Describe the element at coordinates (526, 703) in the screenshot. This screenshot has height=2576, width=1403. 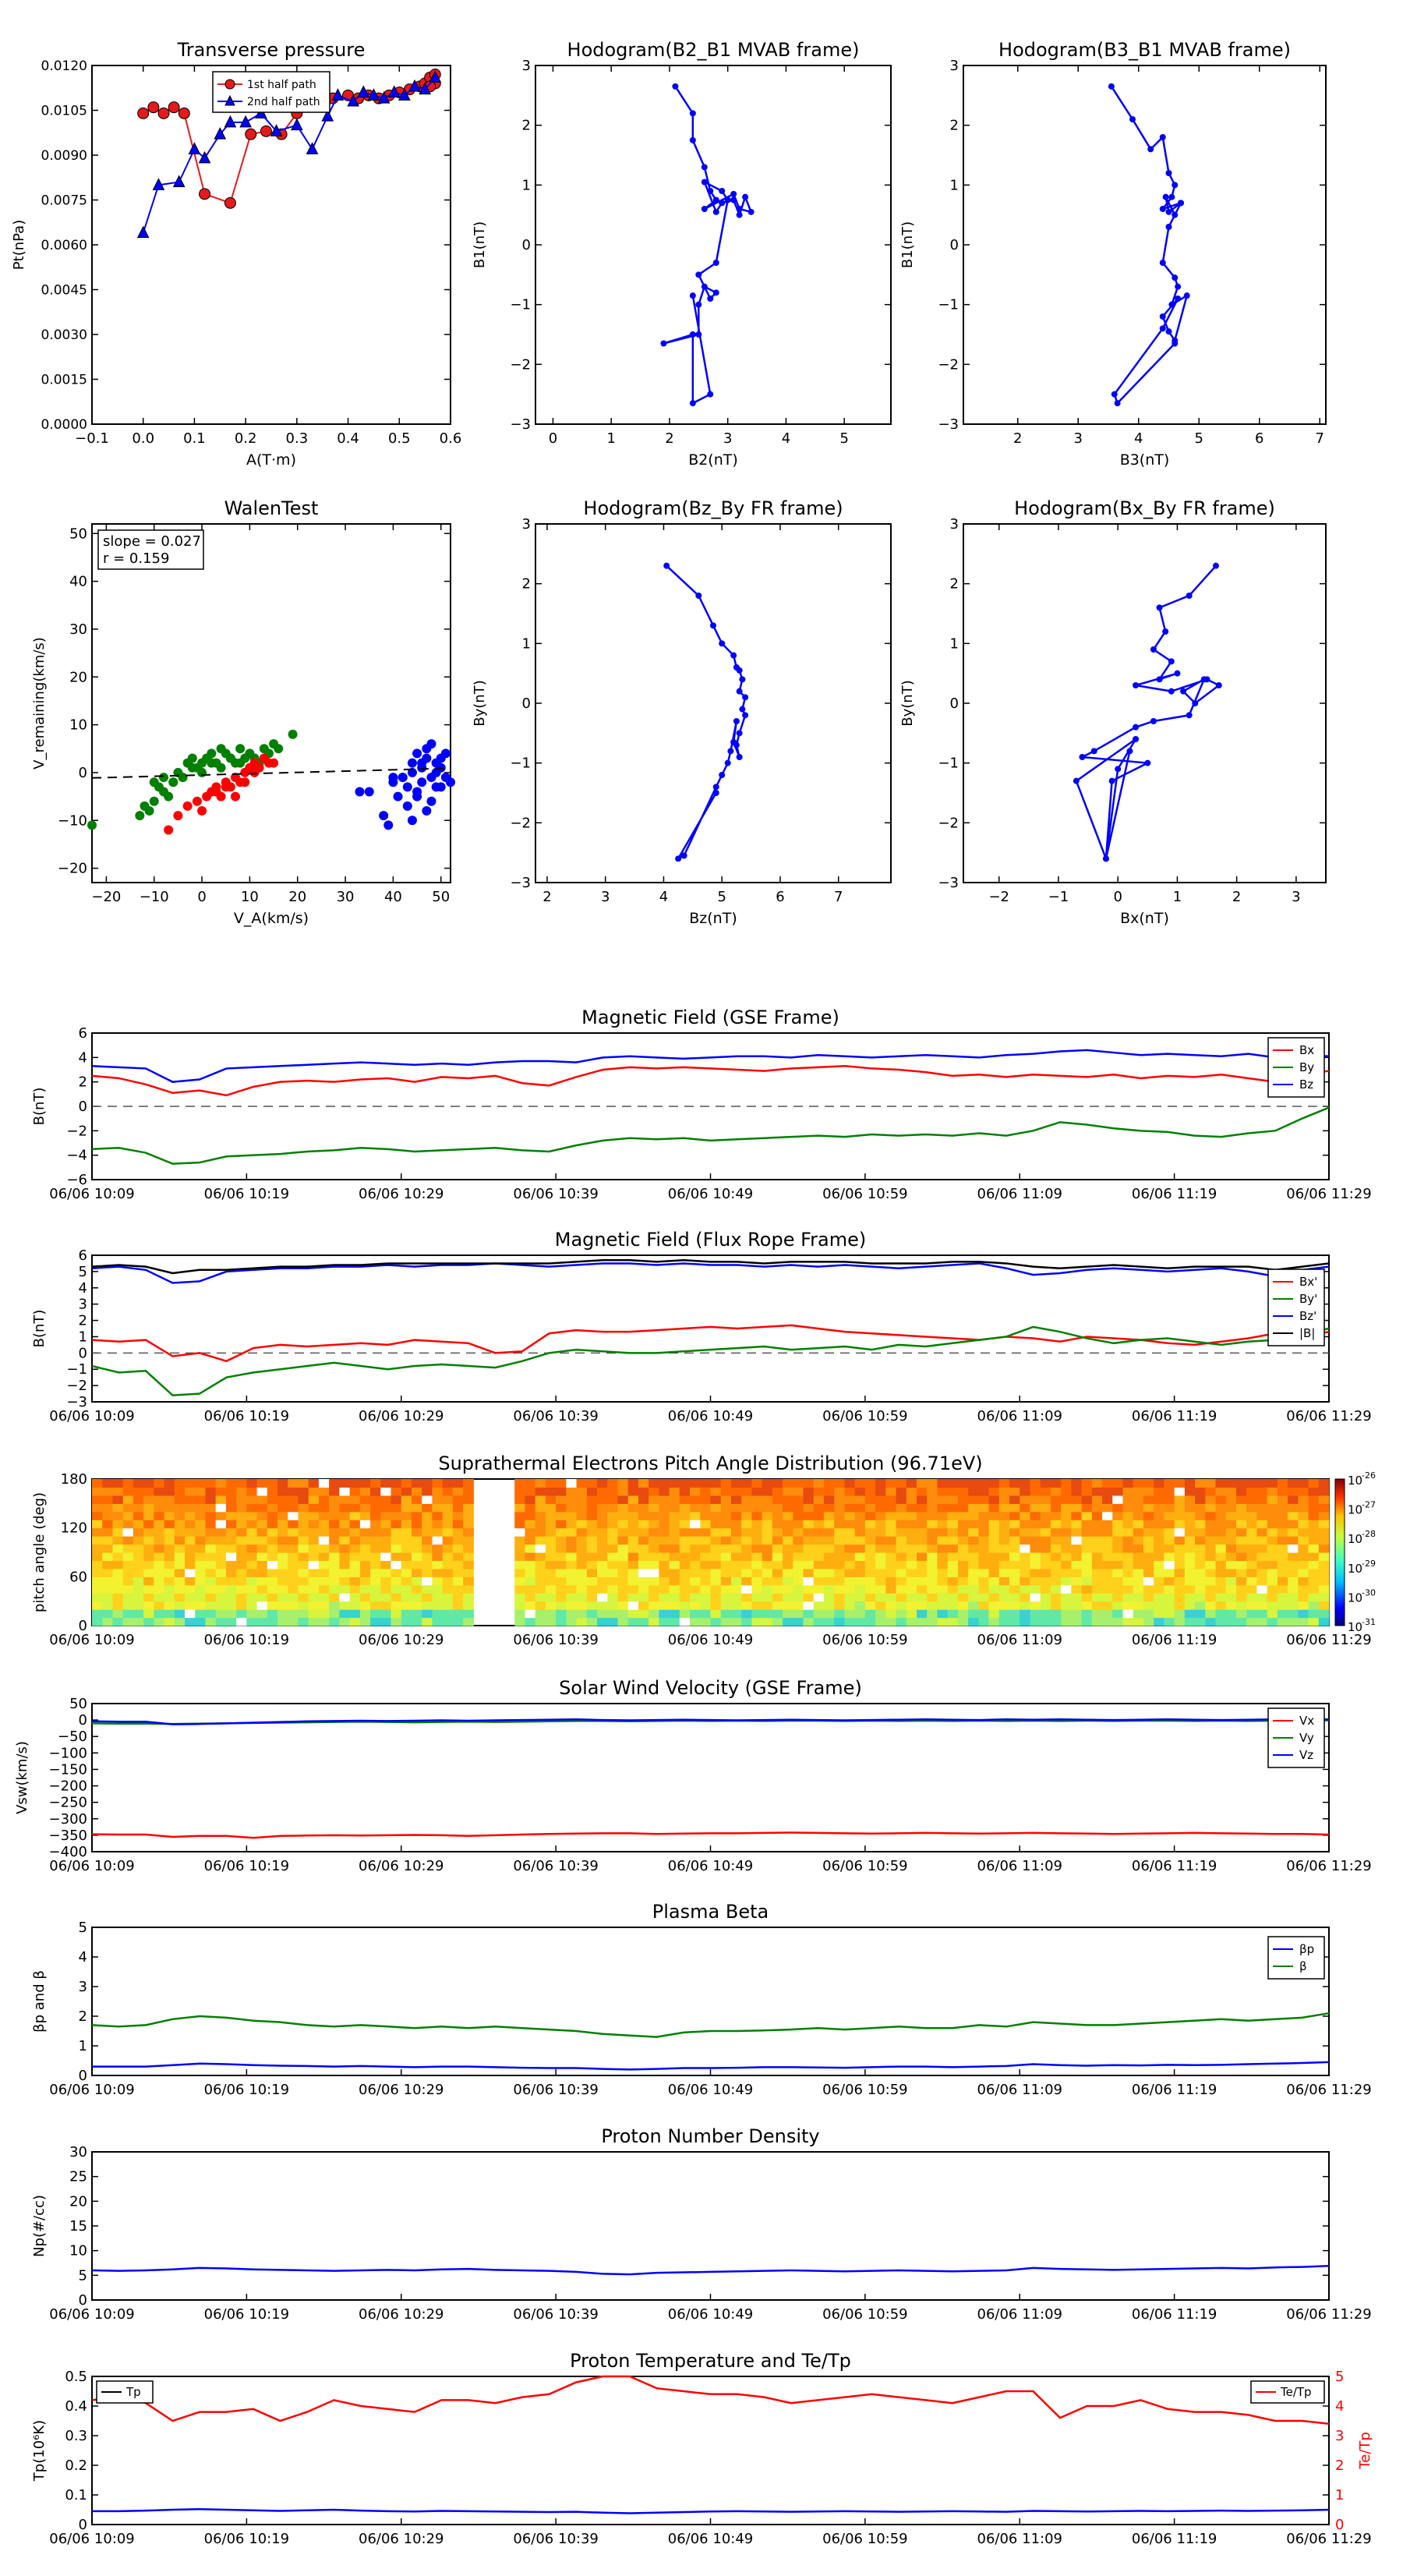
I see `y-tick-label: 0` at that location.